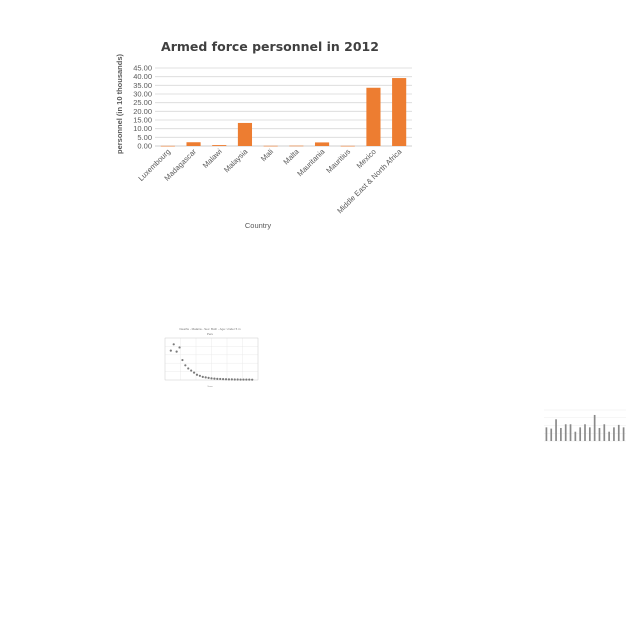 This screenshot has width=640, height=640. What do you see at coordinates (366, 158) in the screenshot?
I see `x-tick-label: Mexico` at bounding box center [366, 158].